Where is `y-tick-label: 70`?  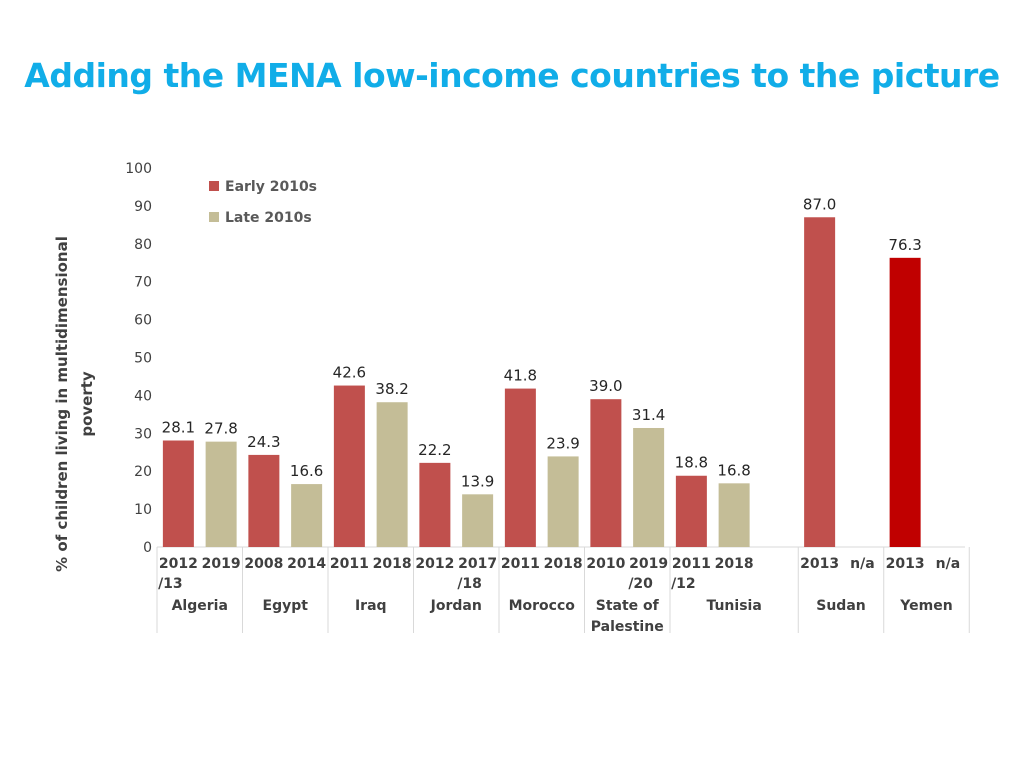
y-tick-label: 70 is located at coordinates (143, 283).